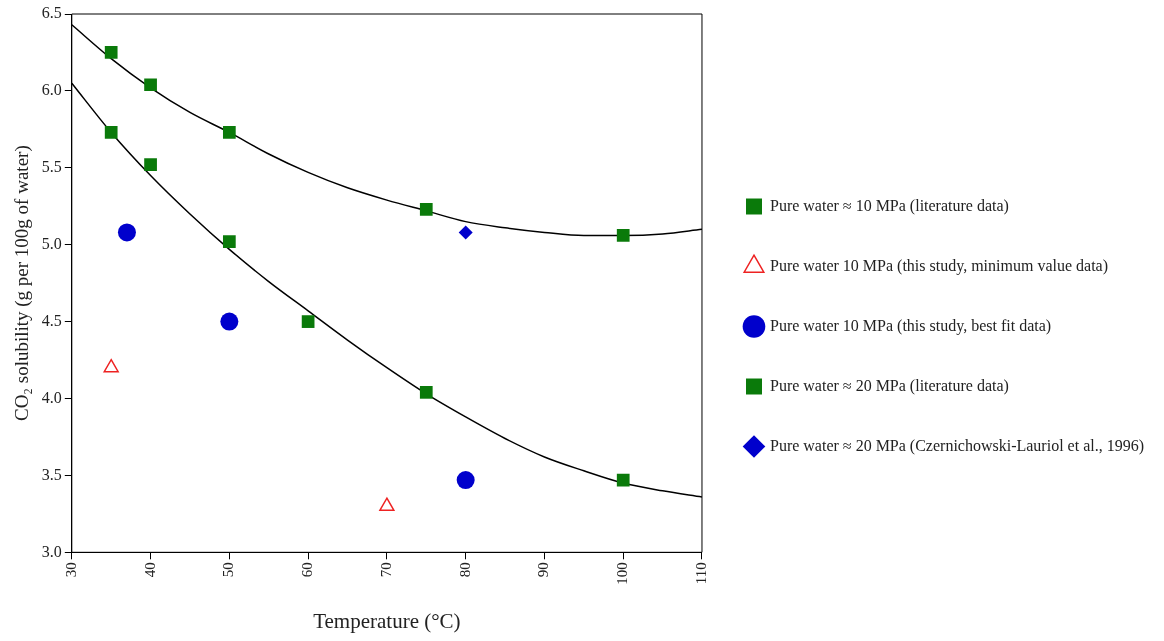  Describe the element at coordinates (51, 13) in the screenshot. I see `y-tick-label: 6.5` at that location.